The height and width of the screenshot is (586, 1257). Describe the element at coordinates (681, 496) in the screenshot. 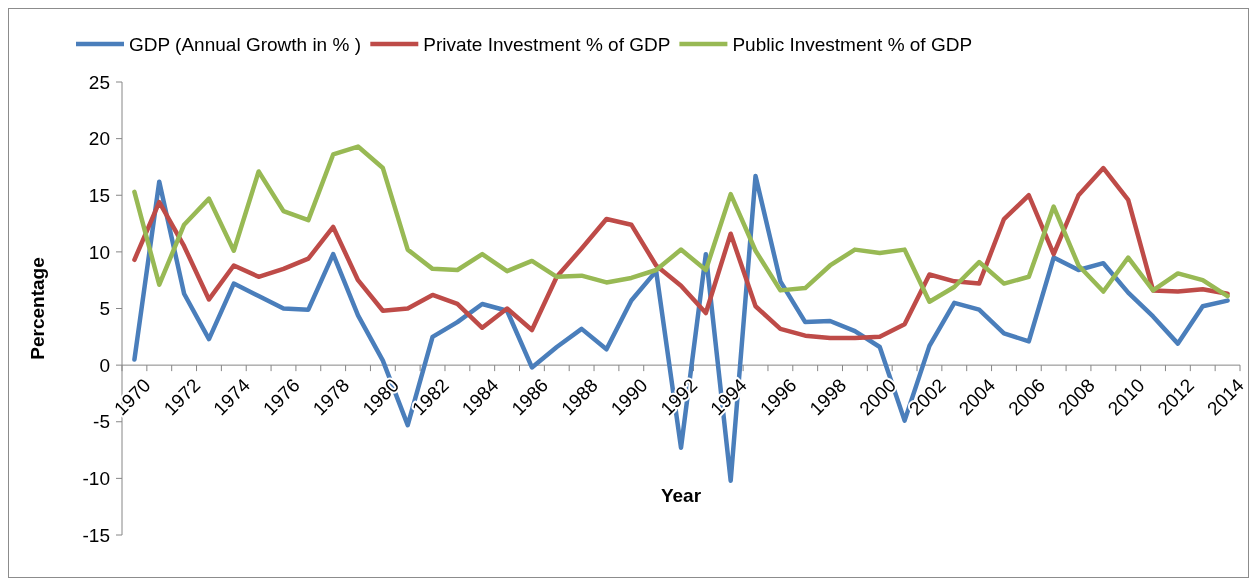

I see `x-axis-title: Year` at that location.